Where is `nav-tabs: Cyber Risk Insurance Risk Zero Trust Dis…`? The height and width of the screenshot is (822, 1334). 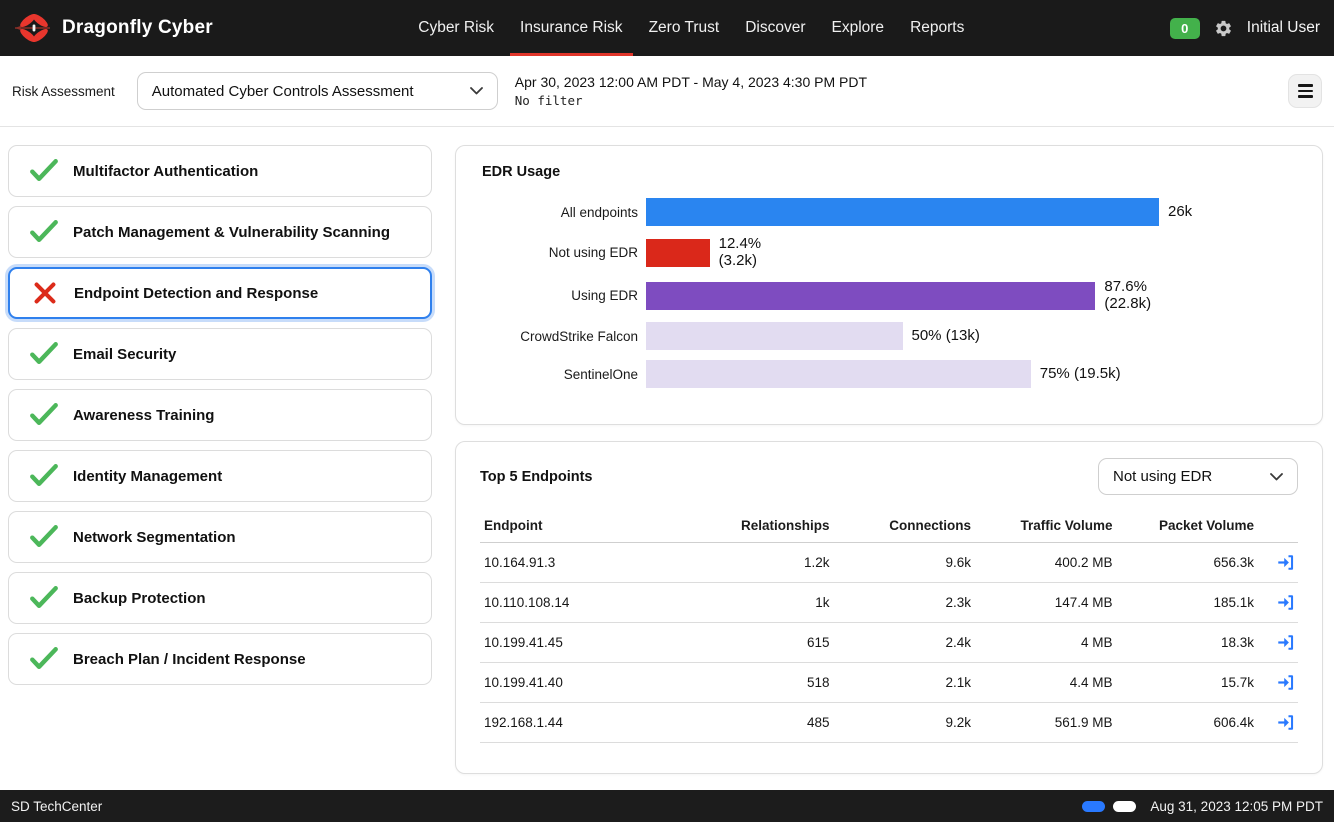
nav-tabs: Cyber Risk Insurance Risk Zero Trust Dis… is located at coordinates (691, 28).